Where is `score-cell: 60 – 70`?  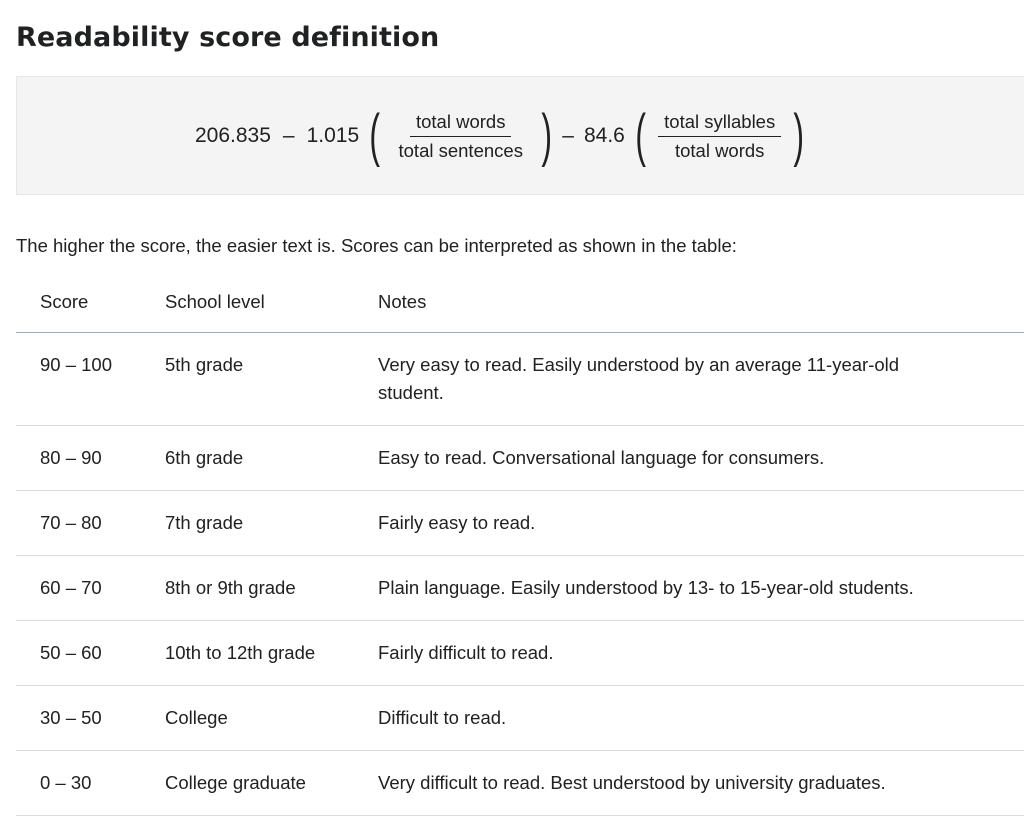
score-cell: 60 – 70 is located at coordinates (78, 588).